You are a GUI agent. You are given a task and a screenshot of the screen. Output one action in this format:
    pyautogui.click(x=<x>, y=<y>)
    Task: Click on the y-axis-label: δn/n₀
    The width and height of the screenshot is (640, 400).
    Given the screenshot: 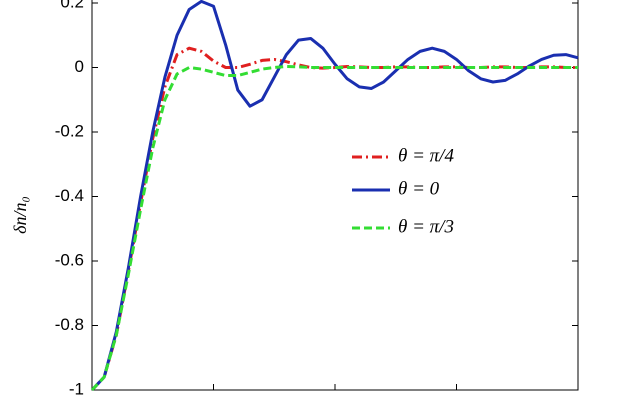 What is the action you would take?
    pyautogui.click(x=20, y=215)
    